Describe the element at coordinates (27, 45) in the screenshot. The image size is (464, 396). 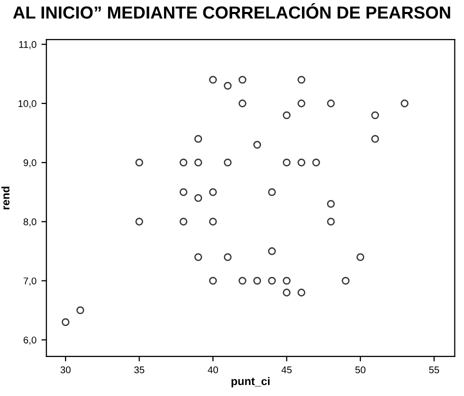
I see `y-tick-label: 11,0` at that location.